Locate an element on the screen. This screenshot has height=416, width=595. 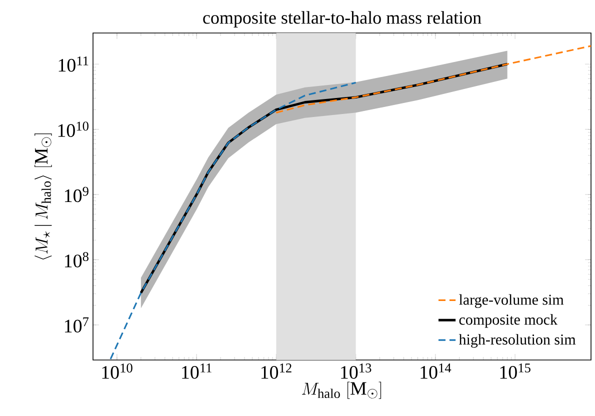
x-axis-title: $M_{\rm halo}\ [\mathrm{M}_\odot]$ is located at coordinates (342, 390).